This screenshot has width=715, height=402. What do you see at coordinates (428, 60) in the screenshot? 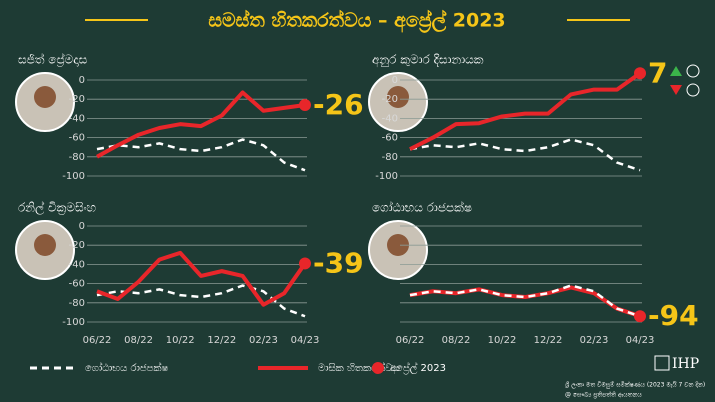
I see `panel-title: අනුර කුමාර දිසානායක` at bounding box center [428, 60].